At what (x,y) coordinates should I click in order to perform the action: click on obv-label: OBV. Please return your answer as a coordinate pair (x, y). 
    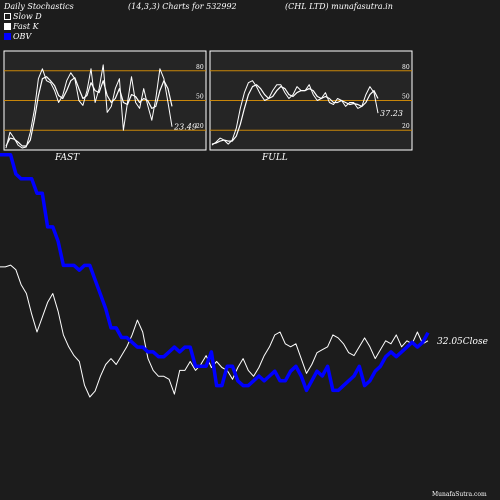
    Looking at the image, I should click on (22, 36).